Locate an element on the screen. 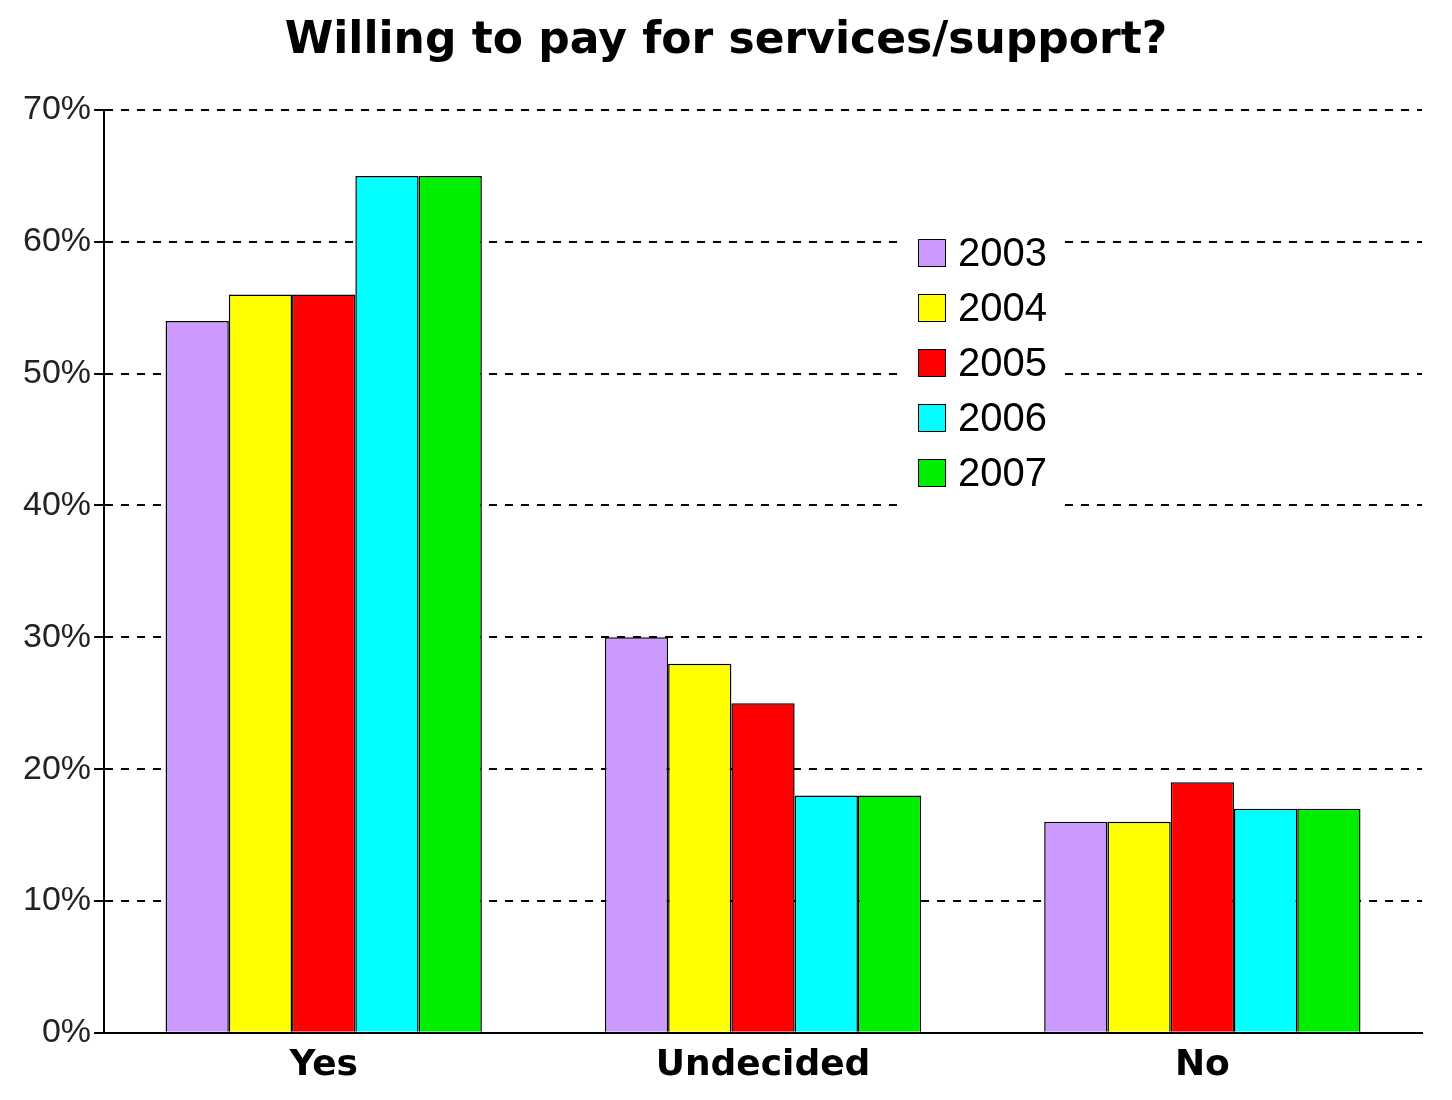  legend-label: 2007 is located at coordinates (1002, 472).